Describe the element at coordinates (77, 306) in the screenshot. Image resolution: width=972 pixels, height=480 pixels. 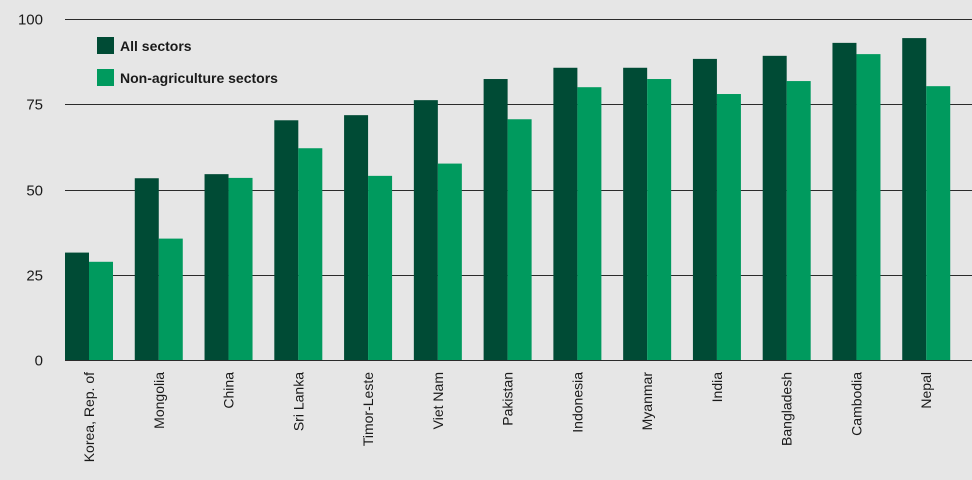
I see `bar-all-sectors-korea-rep-of` at that location.